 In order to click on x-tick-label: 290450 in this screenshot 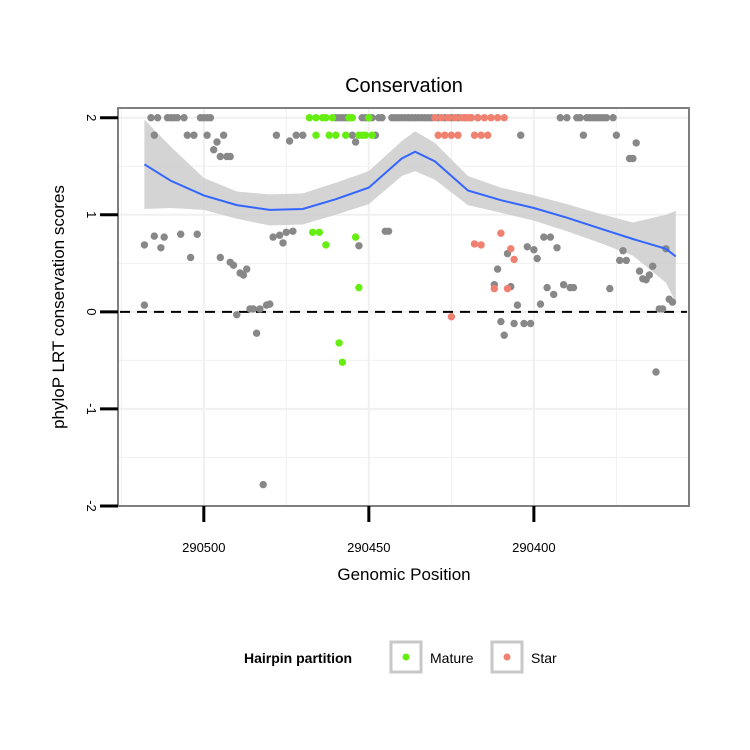, I will do `click(368, 547)`.